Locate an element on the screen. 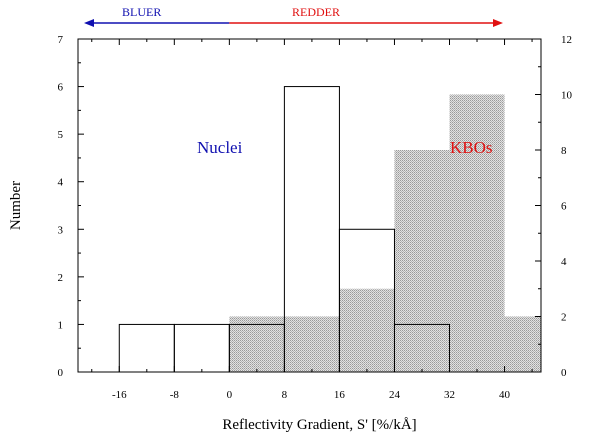  y-left-tick-label: 0 is located at coordinates (61, 373).